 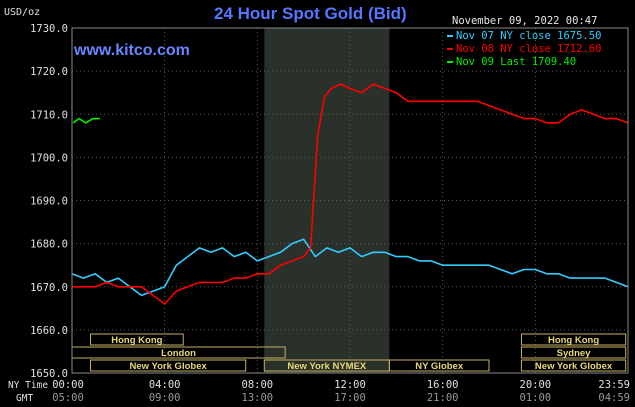 I want to click on y-tick-label: 1650.0, so click(x=49, y=374).